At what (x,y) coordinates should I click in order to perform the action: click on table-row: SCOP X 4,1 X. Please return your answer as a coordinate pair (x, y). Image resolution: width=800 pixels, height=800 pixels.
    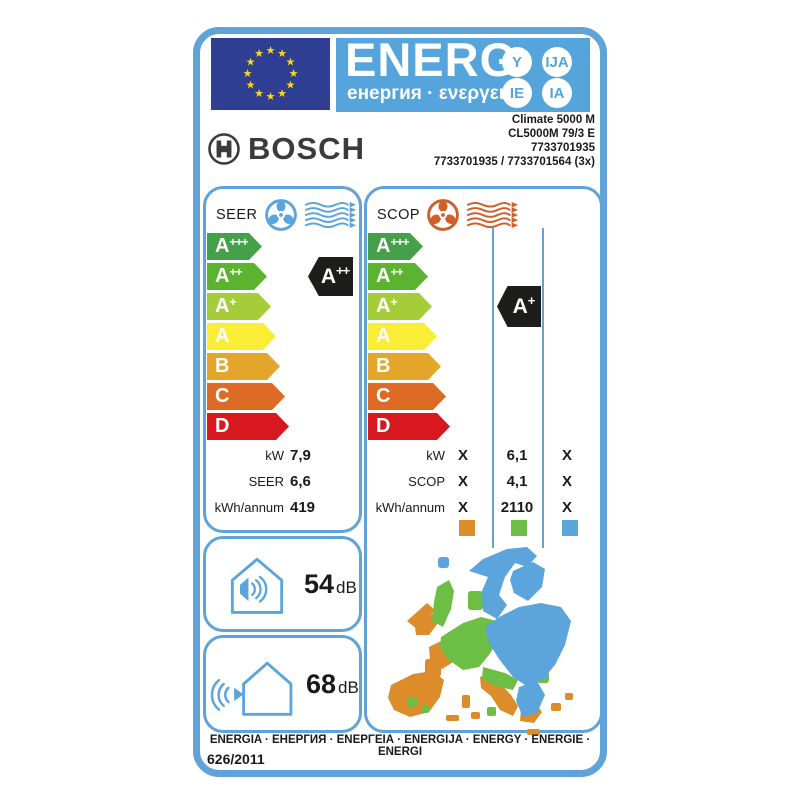
    Looking at the image, I should click on (490, 481).